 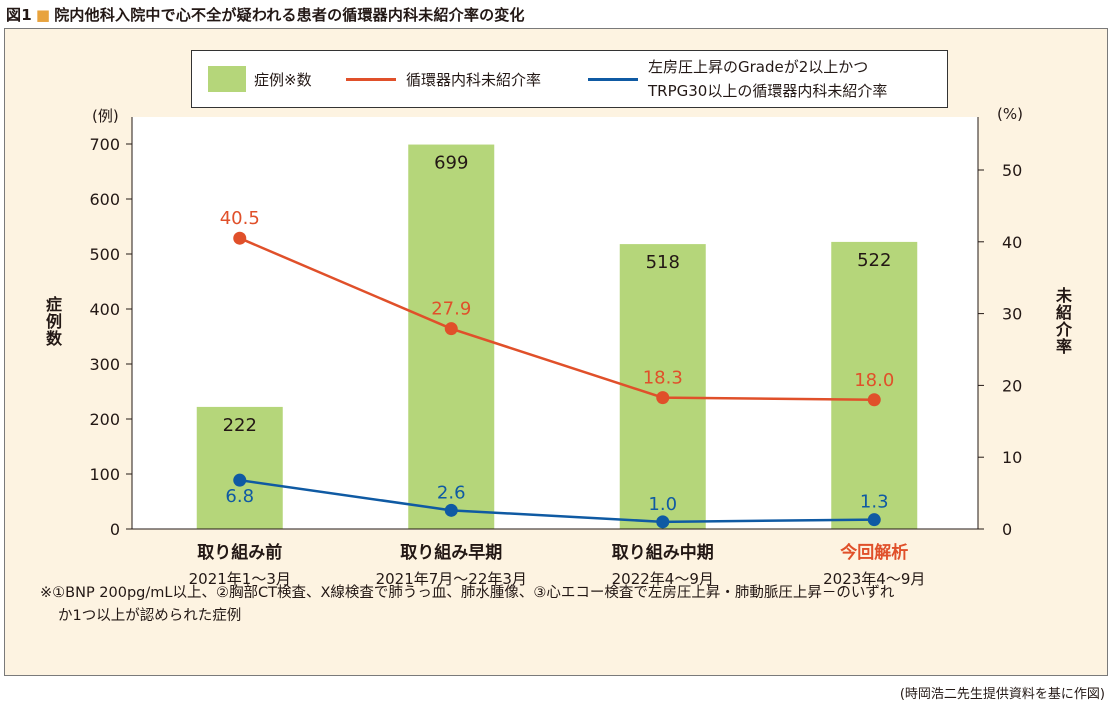 I want to click on category-period-1: 2021年7月～22年3月, so click(x=451, y=579).